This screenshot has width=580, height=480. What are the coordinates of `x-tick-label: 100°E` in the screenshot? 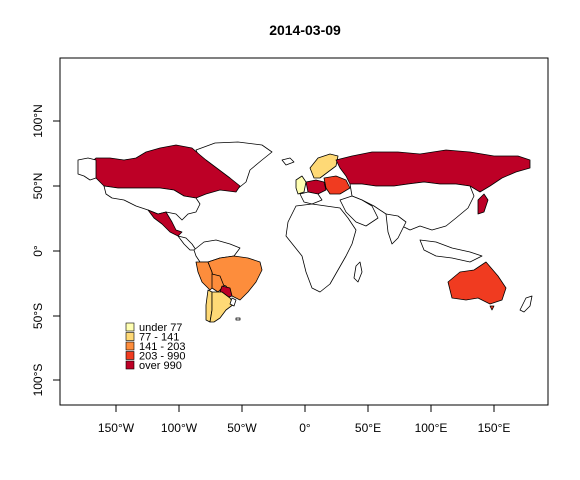 It's located at (431, 428).